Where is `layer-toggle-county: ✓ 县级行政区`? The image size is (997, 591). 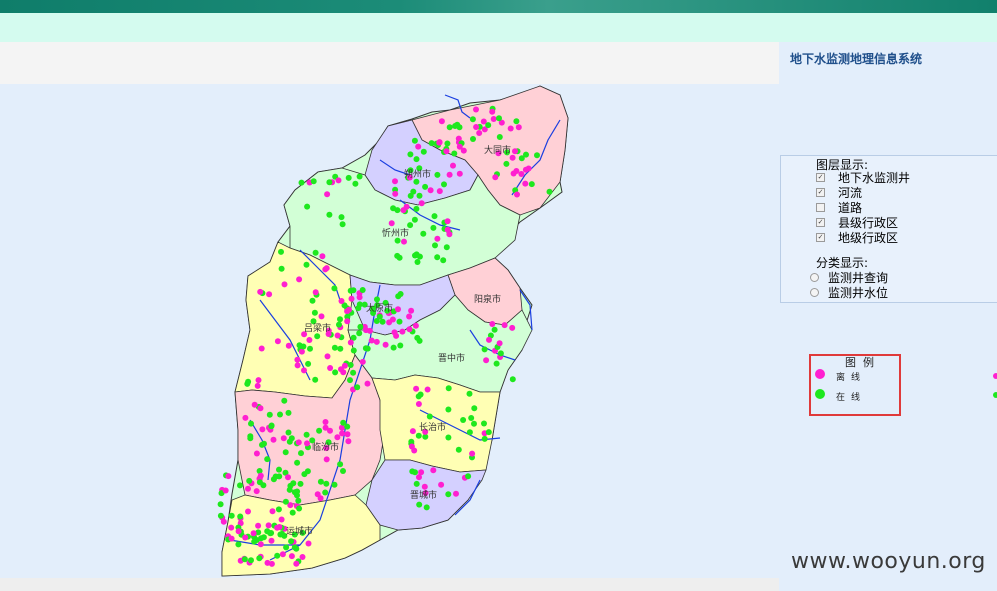
layer-toggle-county: ✓ 县级行政区 is located at coordinates (857, 223).